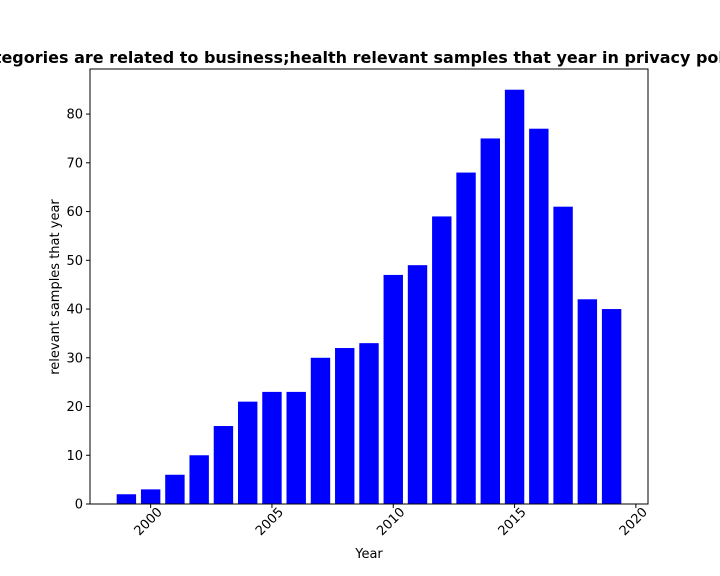  What do you see at coordinates (74, 261) in the screenshot?
I see `y-tick-label-50: 50` at bounding box center [74, 261].